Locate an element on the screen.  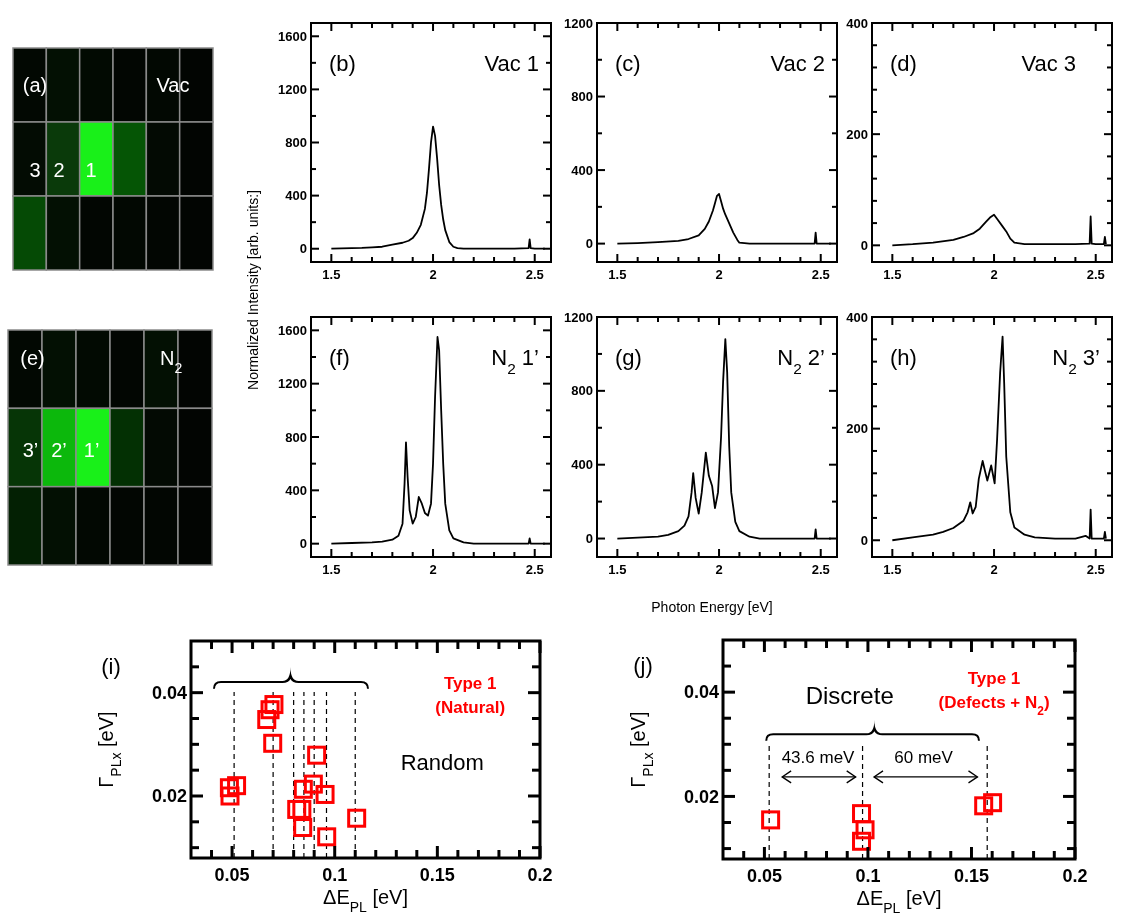
text: 1’ is located at coordinates (91, 449).